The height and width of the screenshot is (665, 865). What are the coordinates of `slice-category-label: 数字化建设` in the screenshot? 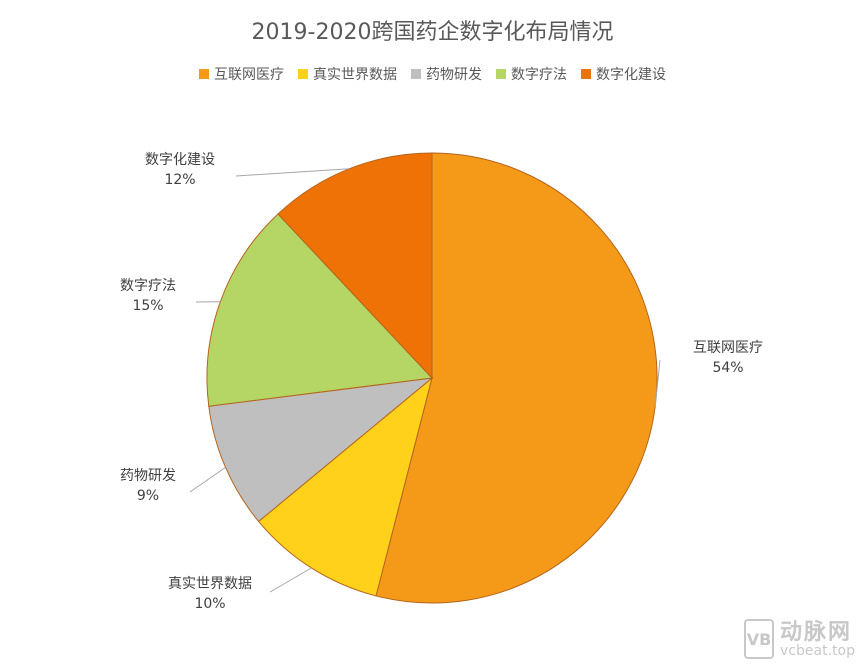 It's located at (180, 160).